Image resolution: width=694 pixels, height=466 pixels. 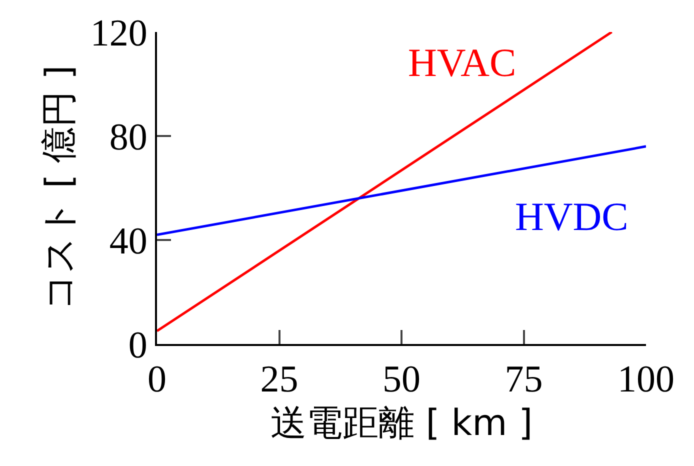 What do you see at coordinates (128, 241) in the screenshot?
I see `y-tick-label: 40` at bounding box center [128, 241].